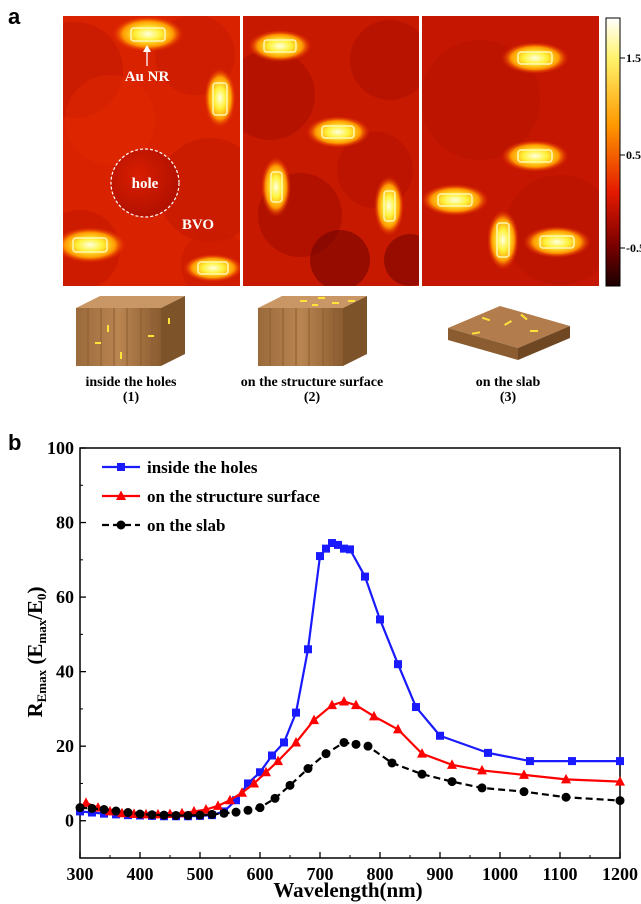 This screenshot has height=904, width=641. Describe the element at coordinates (500, 874) in the screenshot. I see `x-tick-label-1000: 1000` at that location.